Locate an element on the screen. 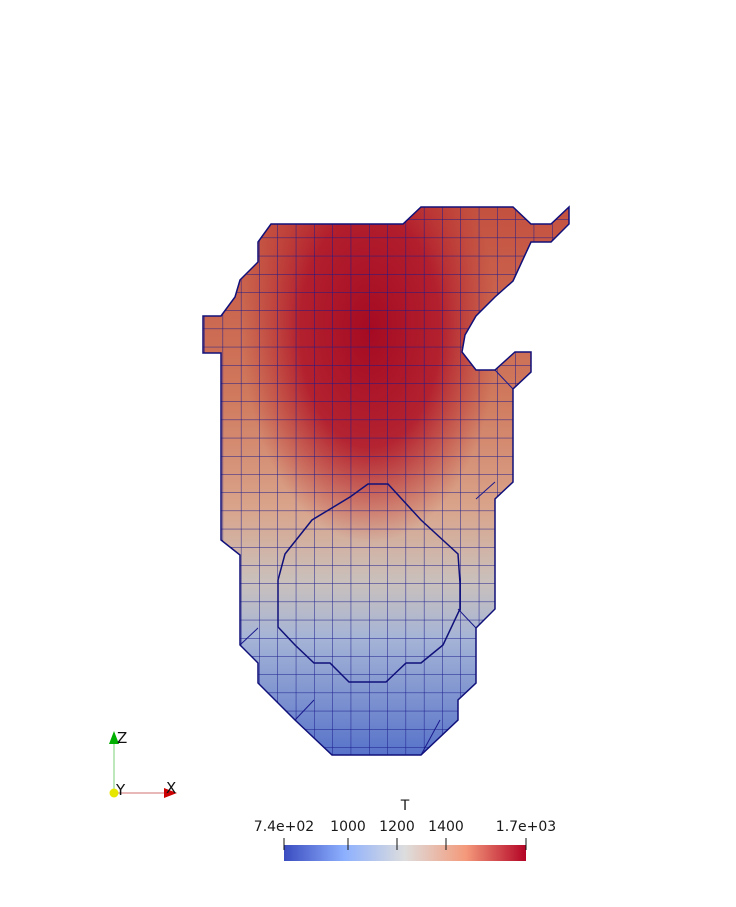 The width and height of the screenshot is (736, 907). scalar-bar: T 7.4e+02 1000 1200 1400 1.7e+03 is located at coordinates (405, 829).